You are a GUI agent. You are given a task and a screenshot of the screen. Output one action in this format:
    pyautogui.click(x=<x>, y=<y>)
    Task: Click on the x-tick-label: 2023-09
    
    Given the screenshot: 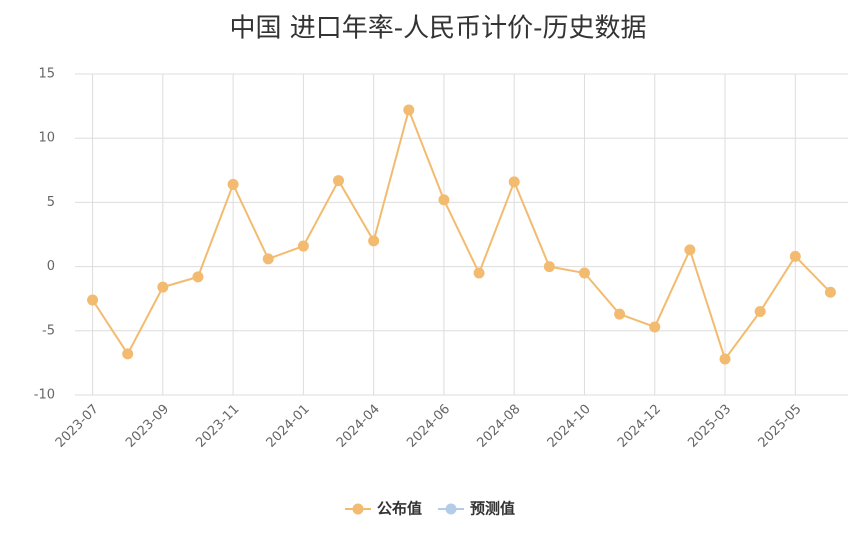 What is the action you would take?
    pyautogui.click(x=147, y=426)
    